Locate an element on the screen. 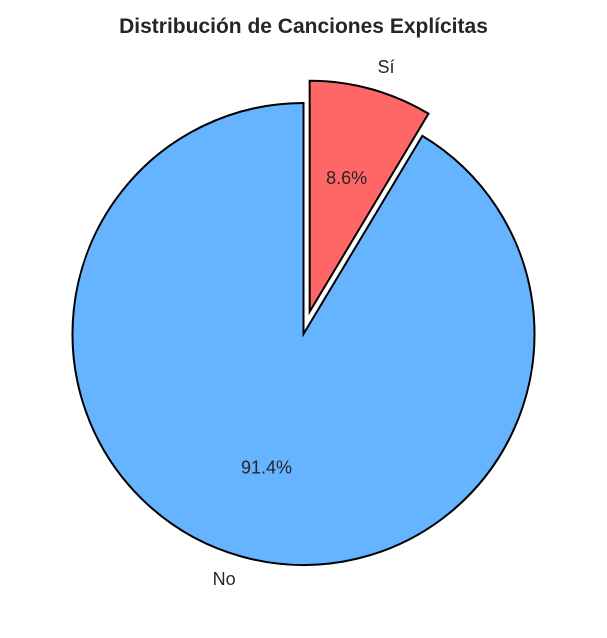 Image resolution: width=607 pixels, height=638 pixels. pie-slice-si is located at coordinates (369, 197).